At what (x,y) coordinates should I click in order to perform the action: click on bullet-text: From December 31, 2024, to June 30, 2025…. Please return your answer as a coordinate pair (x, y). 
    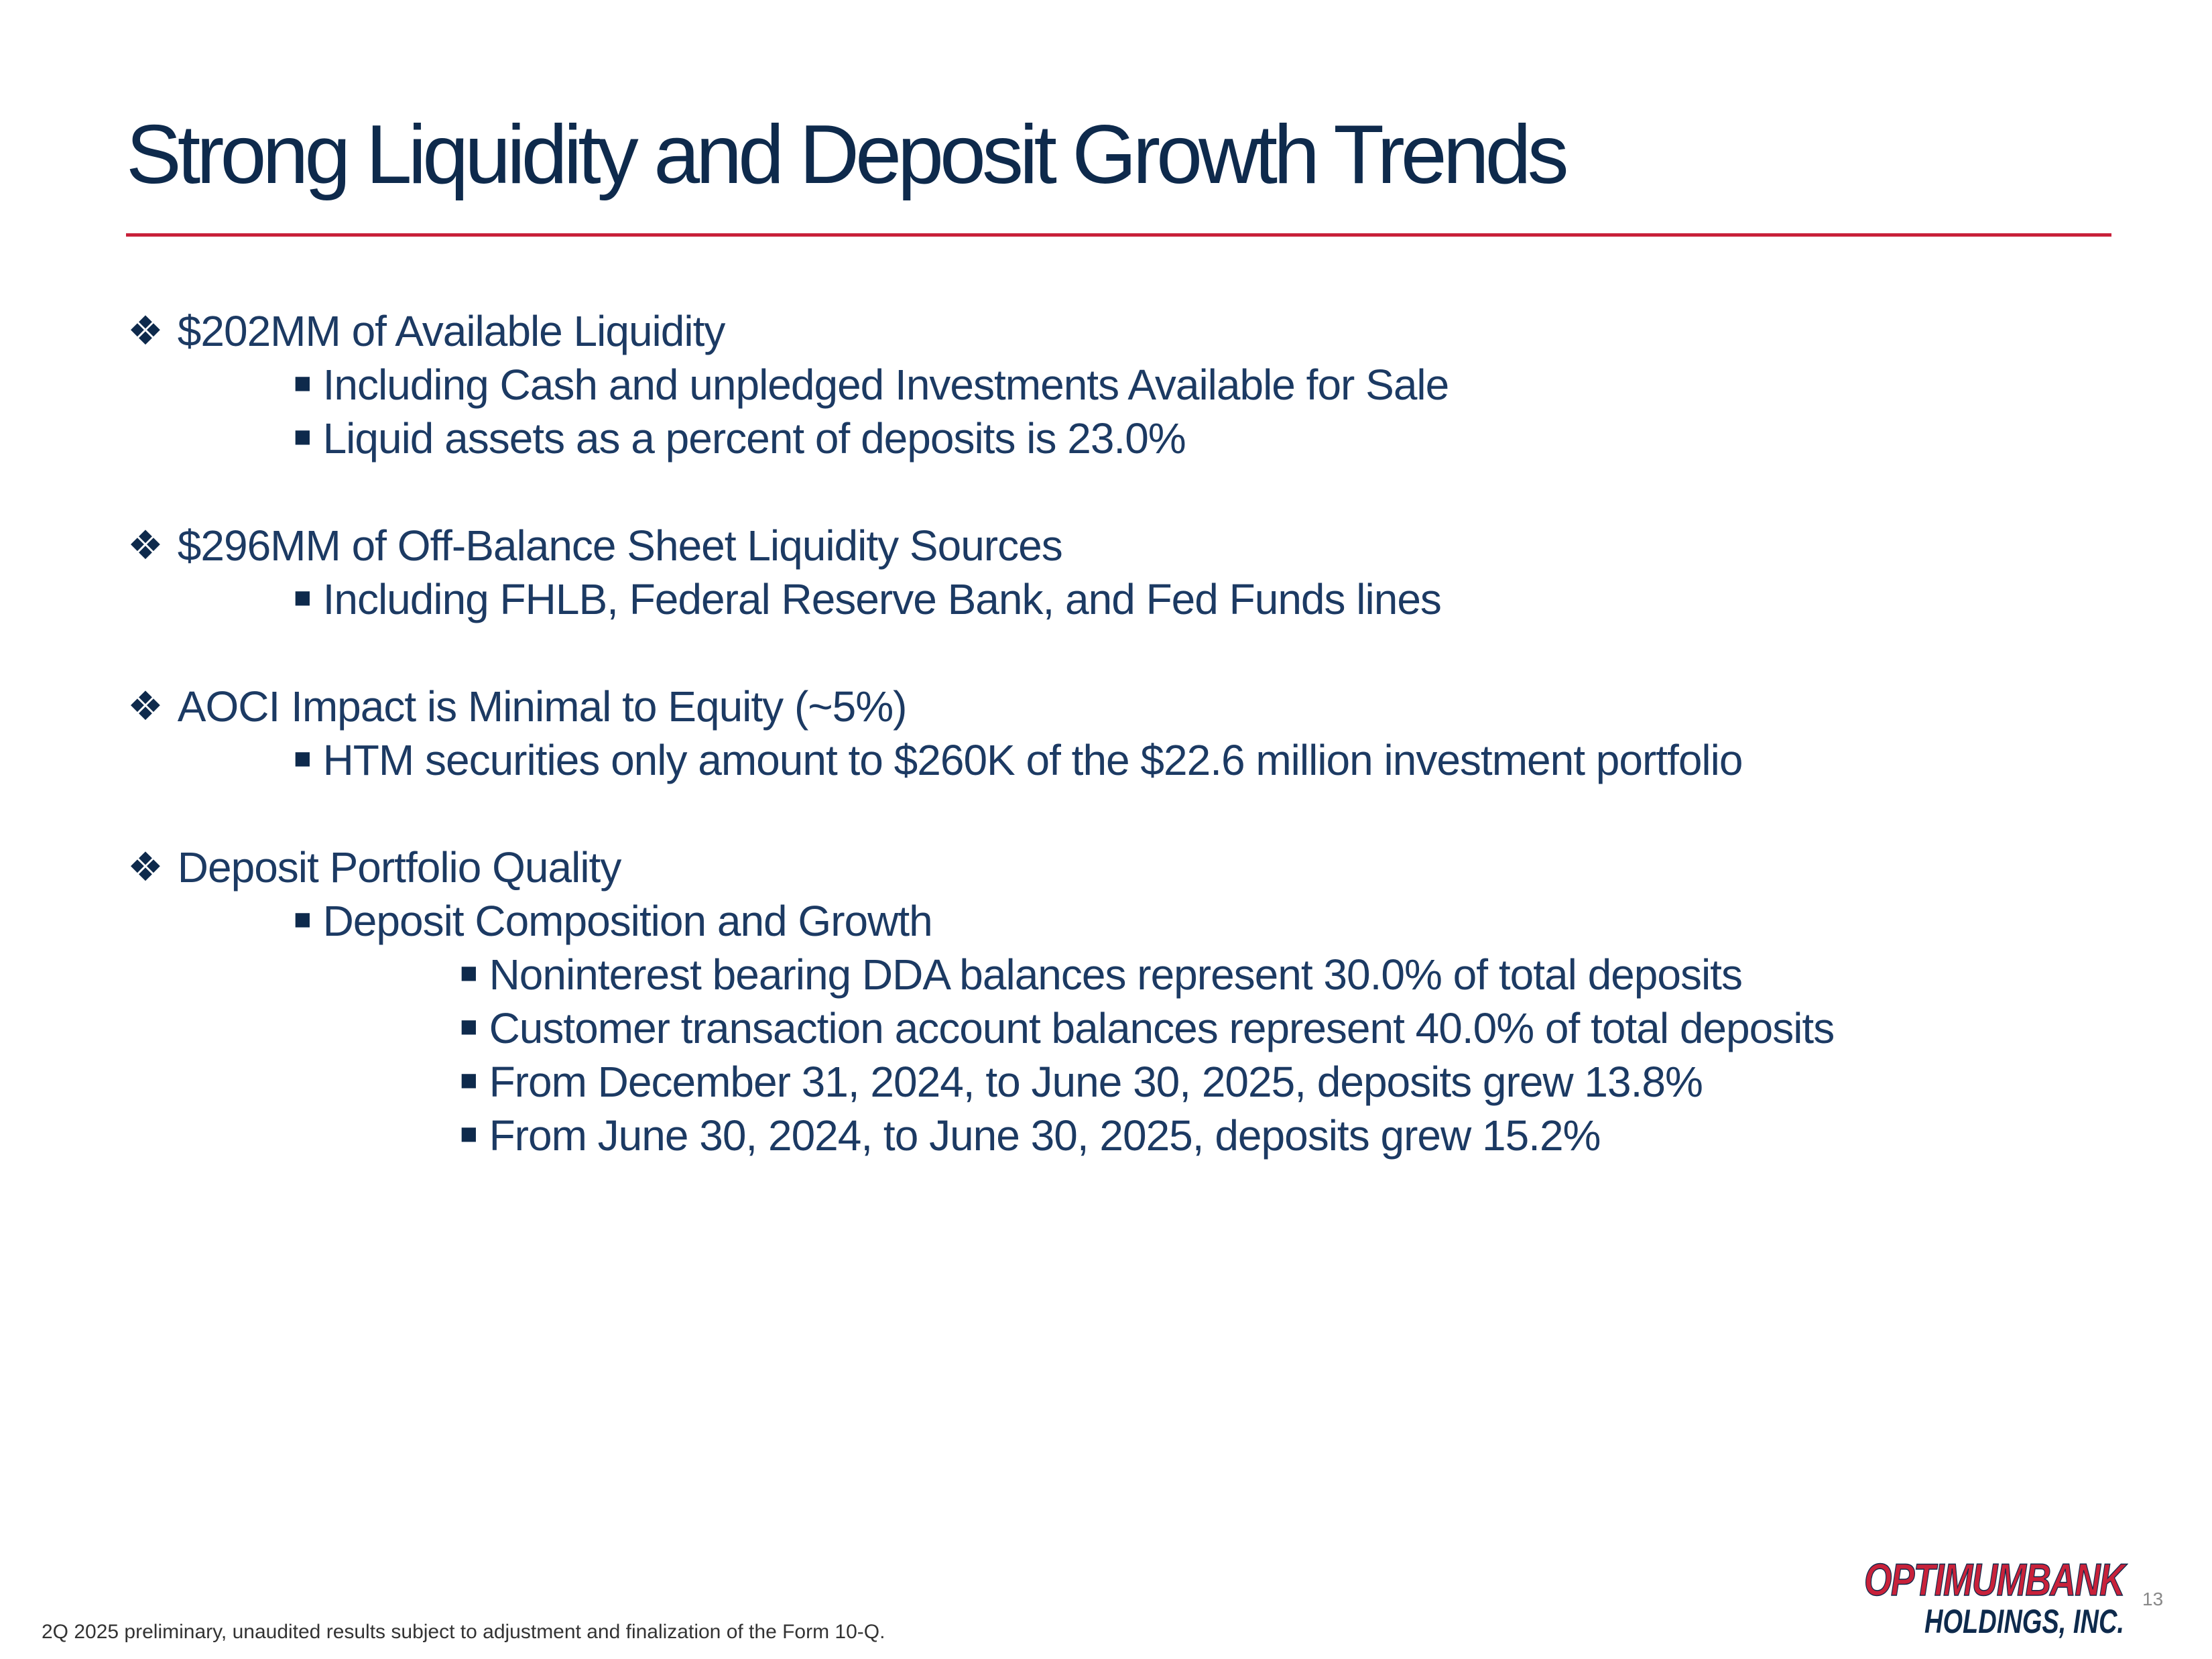
    Looking at the image, I should click on (1096, 1082).